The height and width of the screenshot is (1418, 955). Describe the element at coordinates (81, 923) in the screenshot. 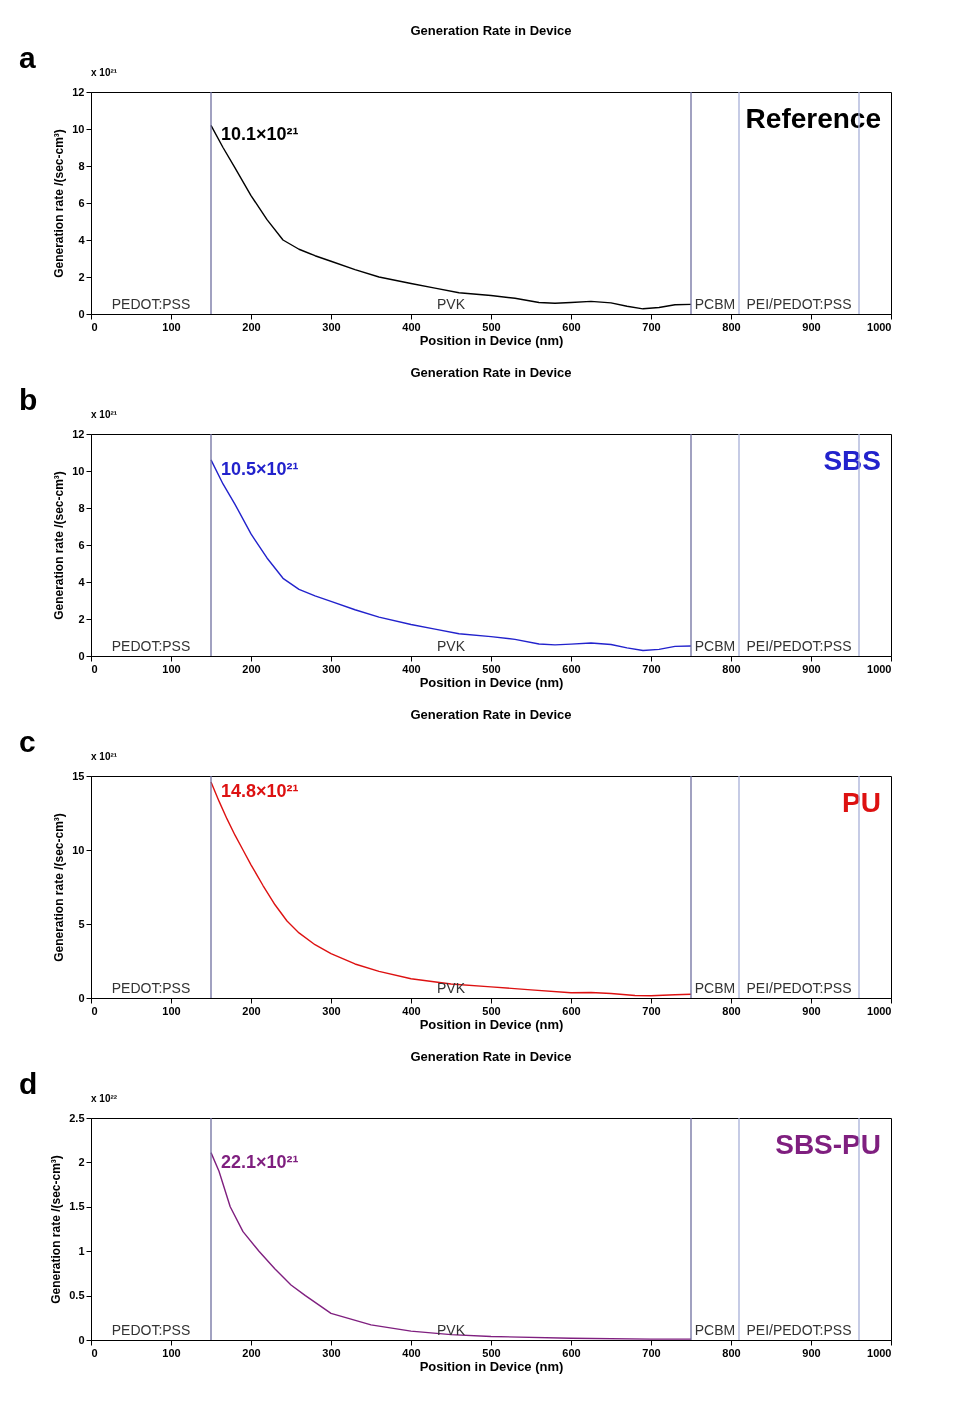

I see `y-tick-label: 5` at that location.